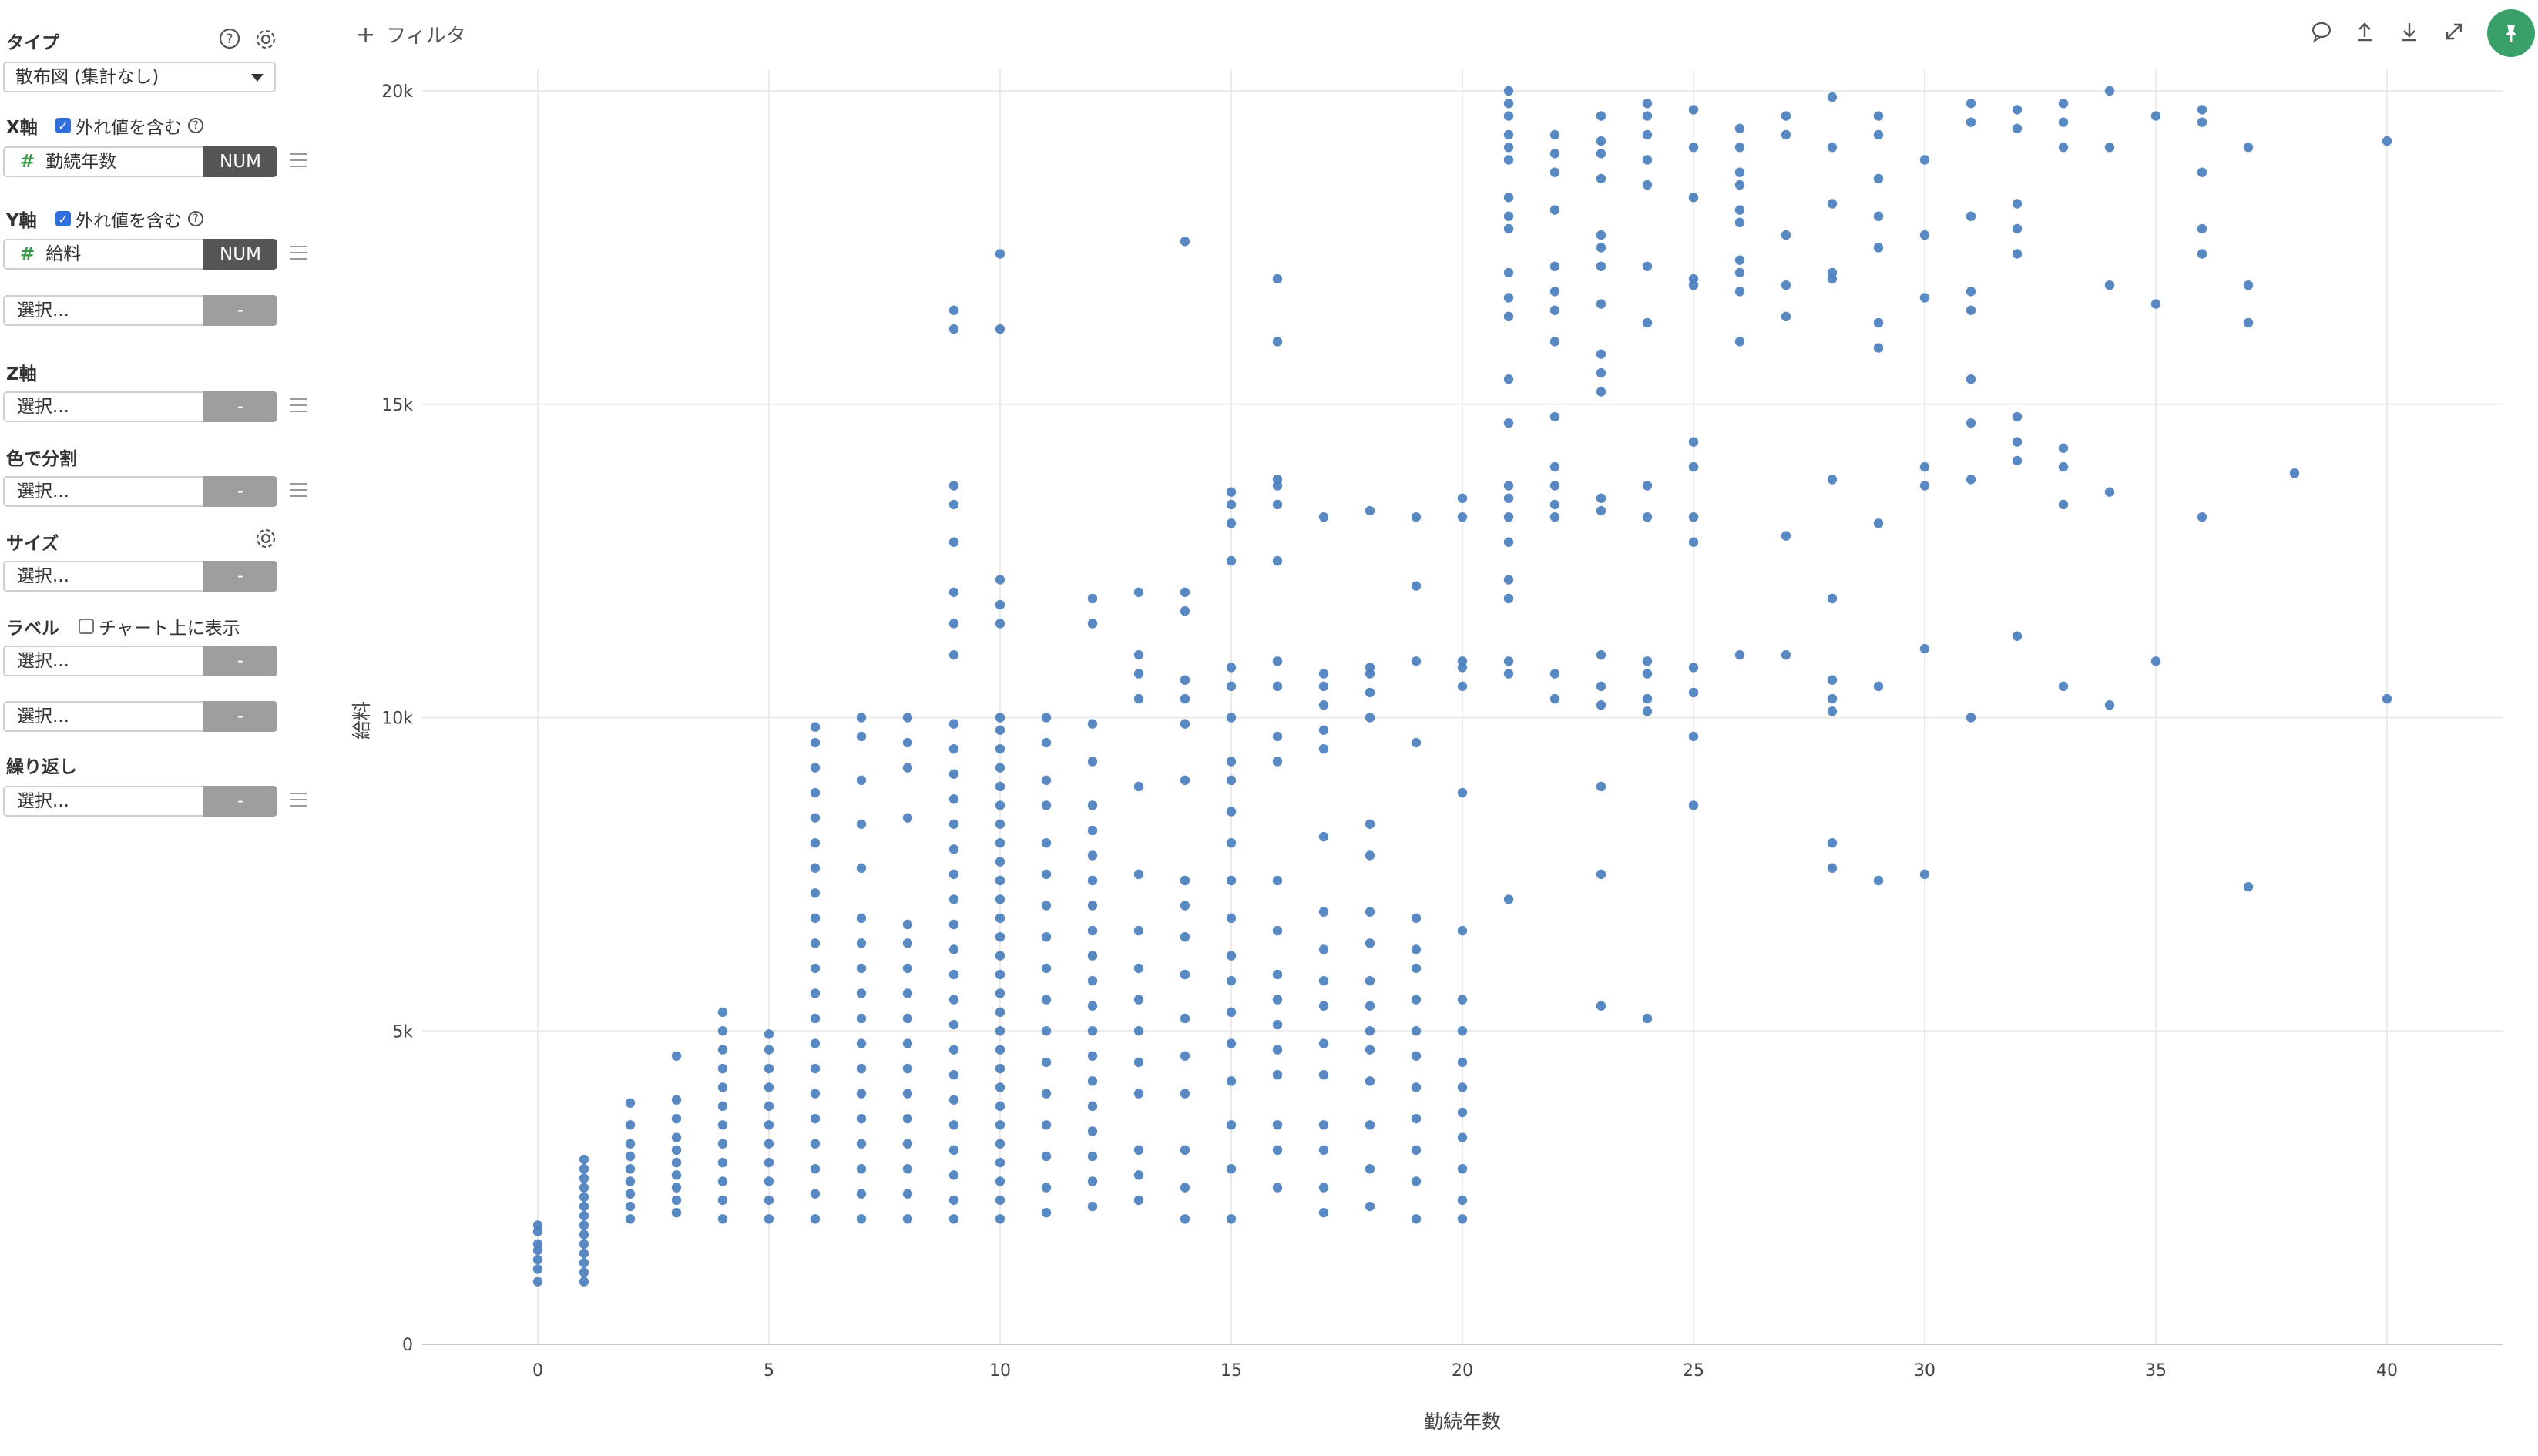 This screenshot has width=2538, height=1456. I want to click on x-include-outliers-checkbox: ✓ 外れ値を含む ?, so click(129, 125).